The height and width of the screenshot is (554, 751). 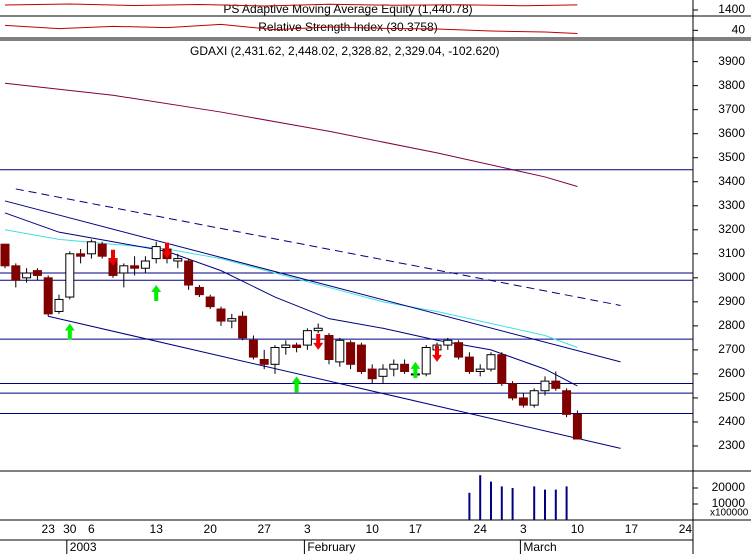 What do you see at coordinates (731, 9) in the screenshot?
I see `y-tick-label: 1400` at bounding box center [731, 9].